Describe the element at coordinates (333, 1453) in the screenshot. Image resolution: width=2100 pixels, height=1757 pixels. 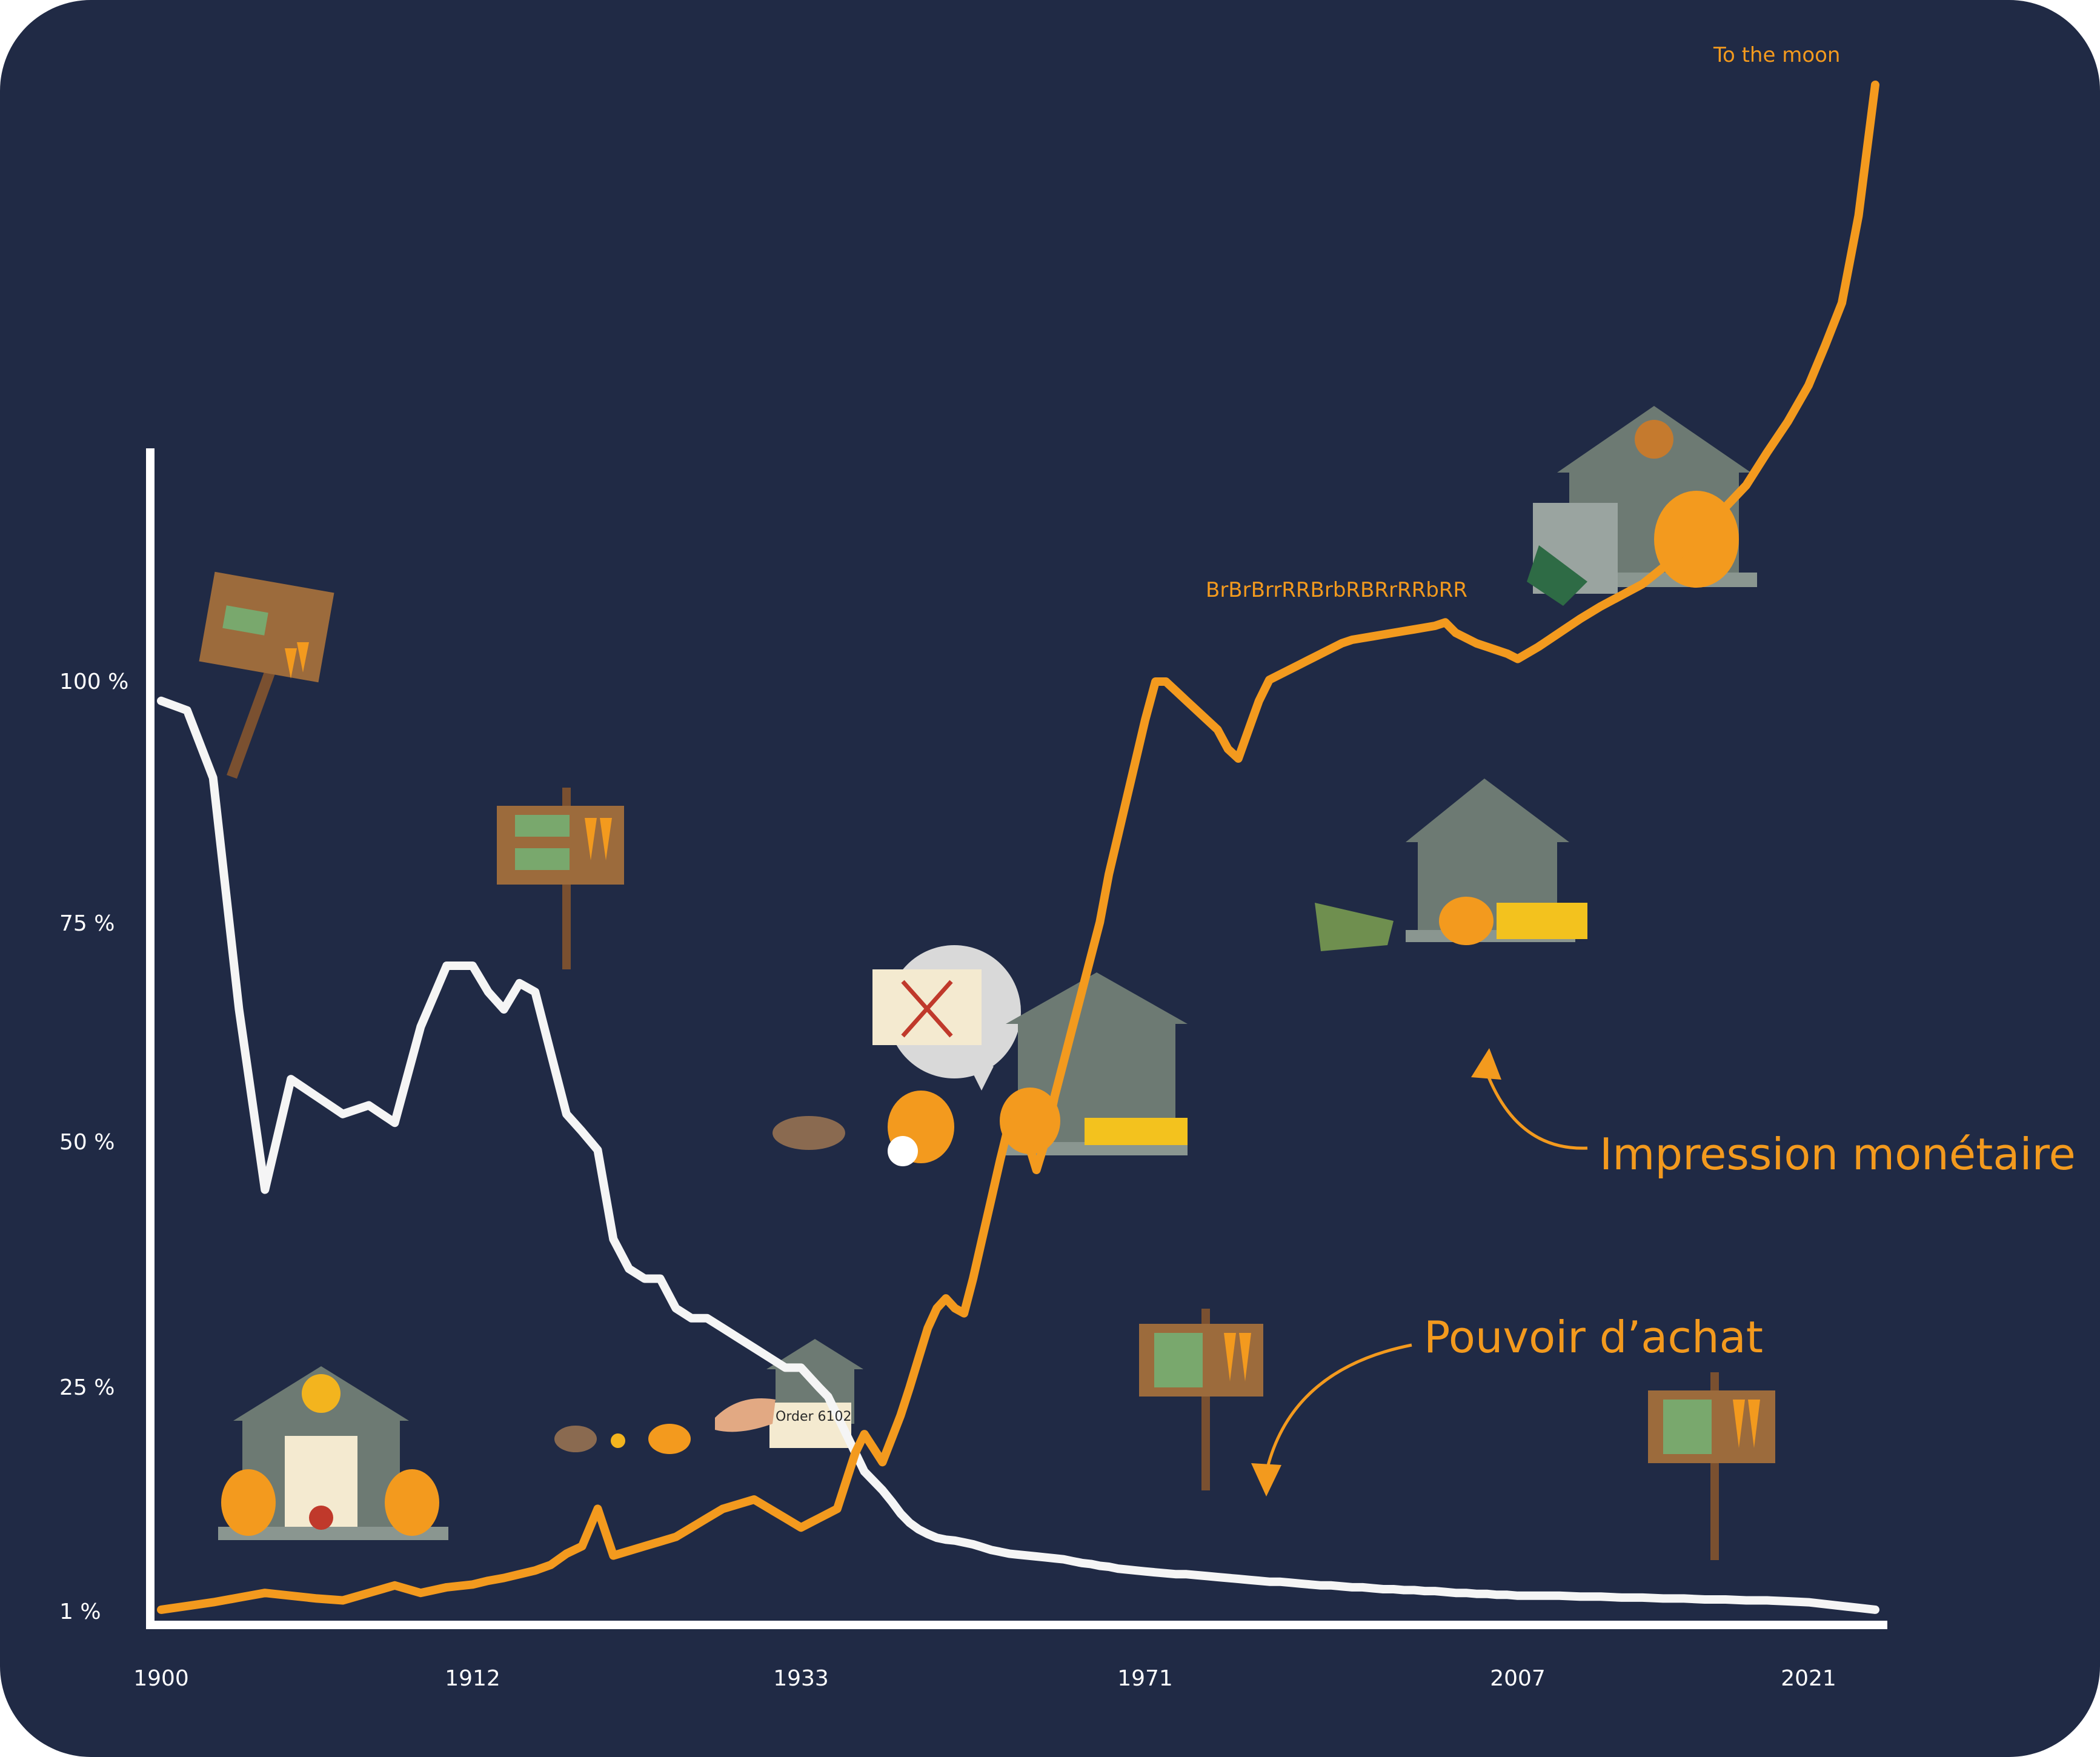
I see `bank-building-icon-1900` at that location.